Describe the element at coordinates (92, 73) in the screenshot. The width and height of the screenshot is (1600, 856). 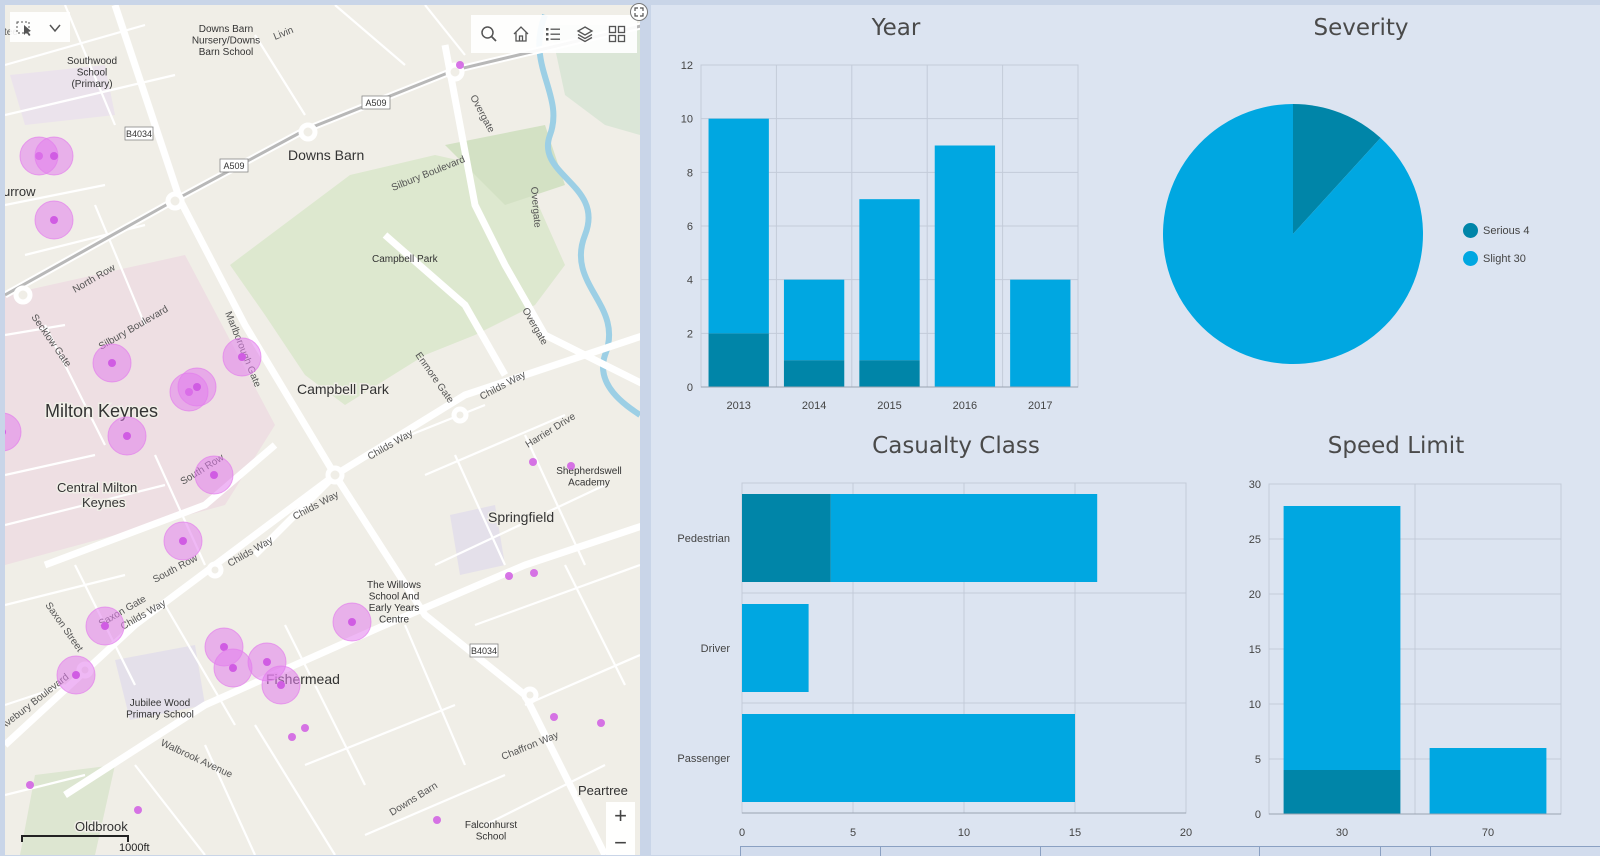
I see `school-label: School` at that location.